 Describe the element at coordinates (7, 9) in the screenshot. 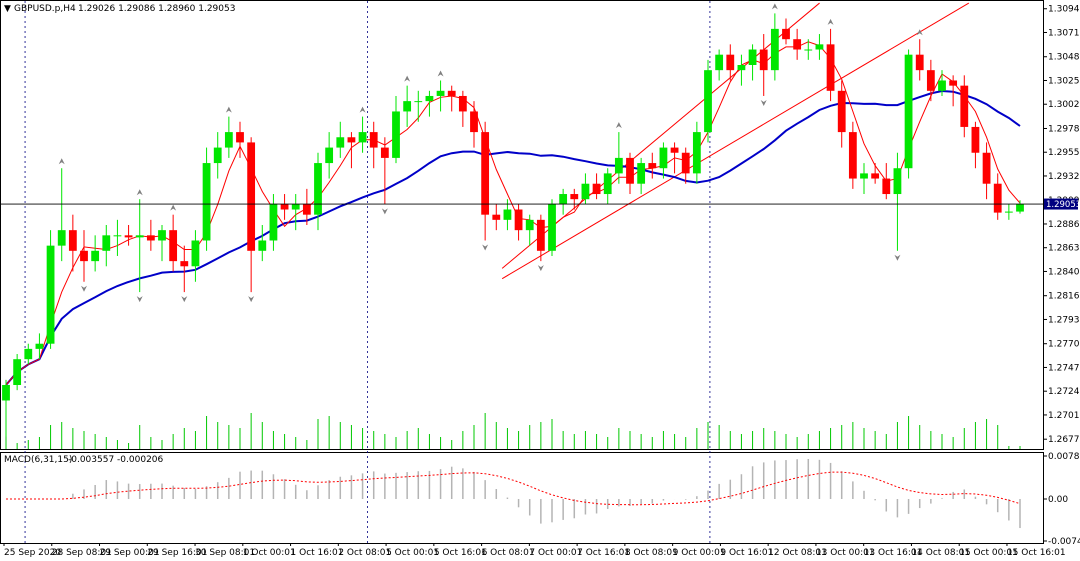

I see `menu-chevron-icon: ▼` at that location.